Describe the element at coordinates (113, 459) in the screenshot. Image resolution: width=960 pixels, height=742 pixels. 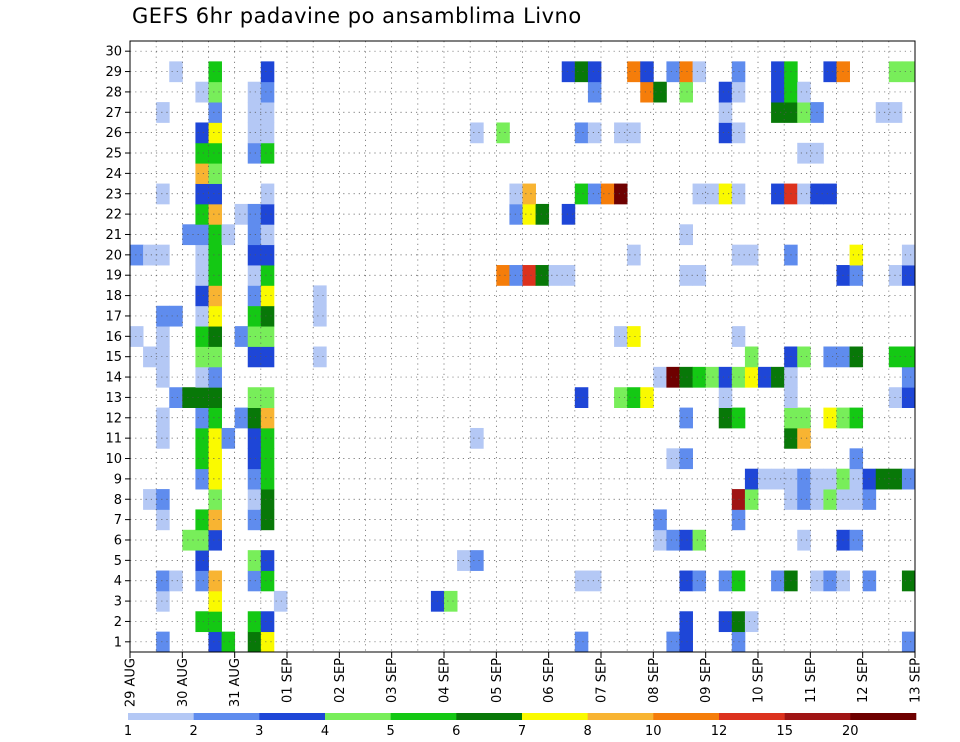
I see `y-tick-label: 10` at that location.